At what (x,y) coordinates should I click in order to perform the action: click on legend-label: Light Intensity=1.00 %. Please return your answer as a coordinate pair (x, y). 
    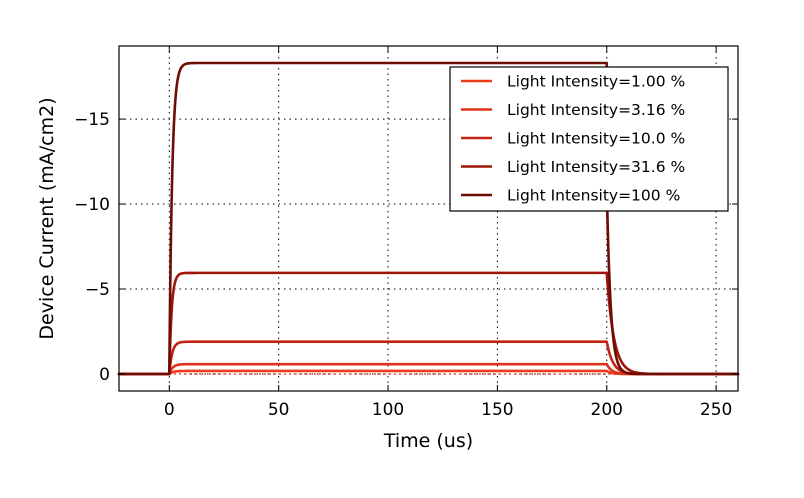
    Looking at the image, I should click on (596, 82).